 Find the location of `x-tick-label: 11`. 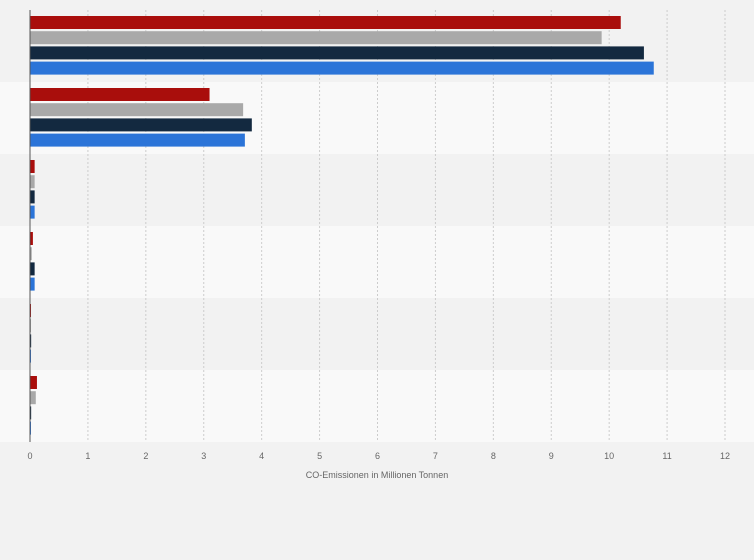

x-tick-label: 11 is located at coordinates (666, 456).